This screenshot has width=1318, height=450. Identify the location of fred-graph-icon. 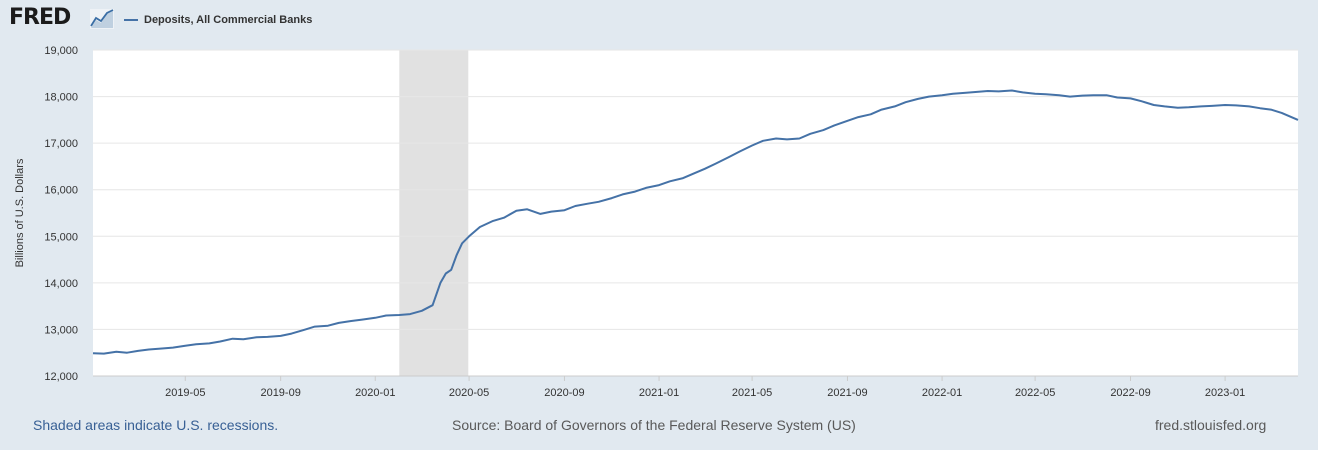
(102, 19).